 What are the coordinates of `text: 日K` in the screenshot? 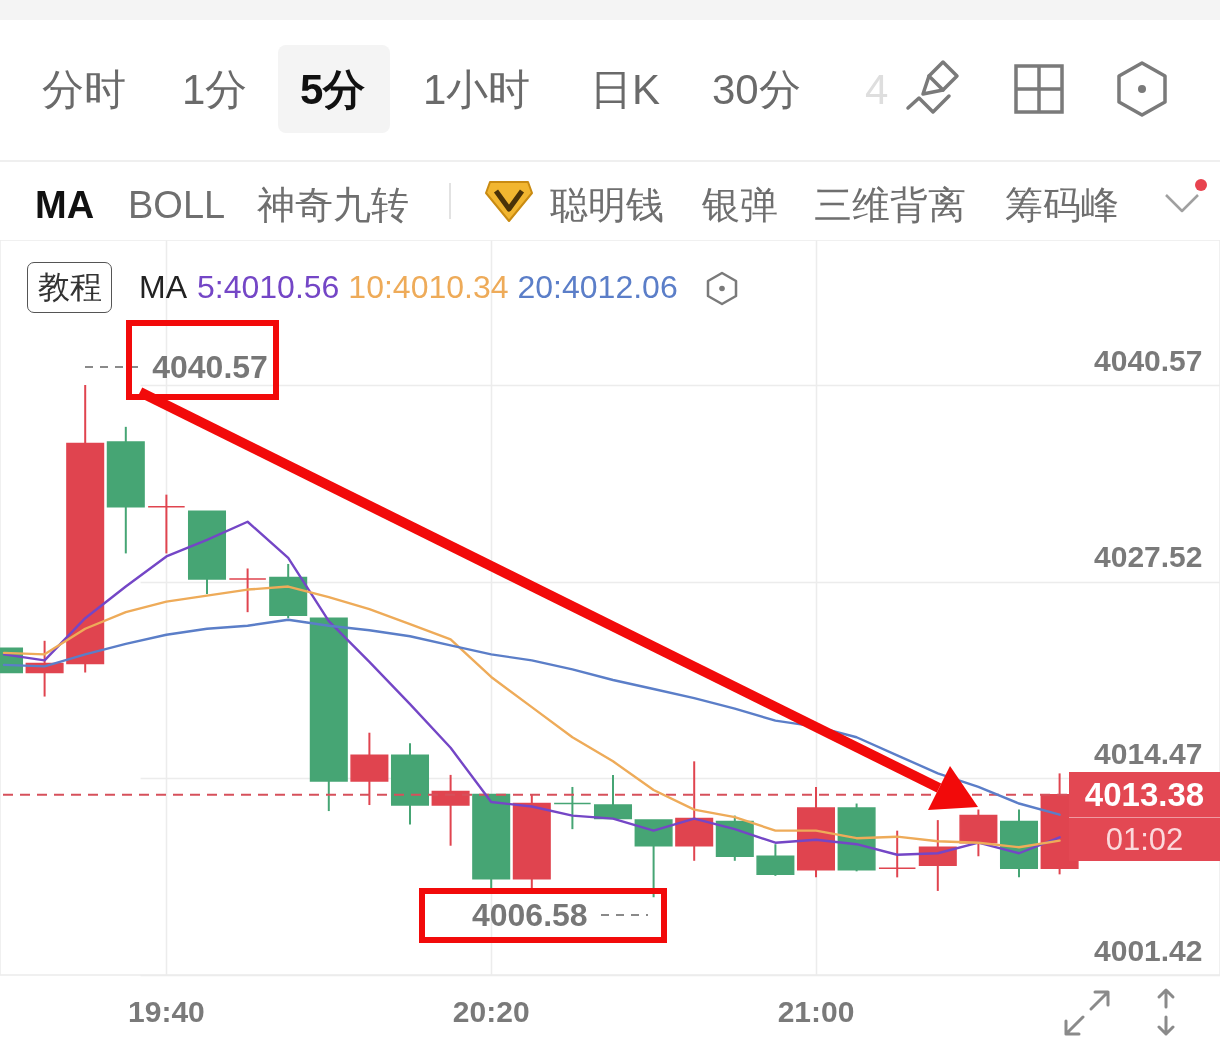 It's located at (625, 90).